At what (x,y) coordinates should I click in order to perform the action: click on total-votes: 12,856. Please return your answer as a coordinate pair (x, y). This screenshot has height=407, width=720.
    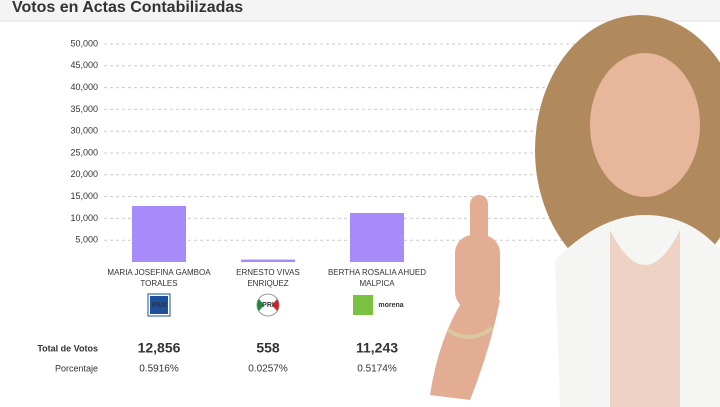
    Looking at the image, I should click on (159, 348).